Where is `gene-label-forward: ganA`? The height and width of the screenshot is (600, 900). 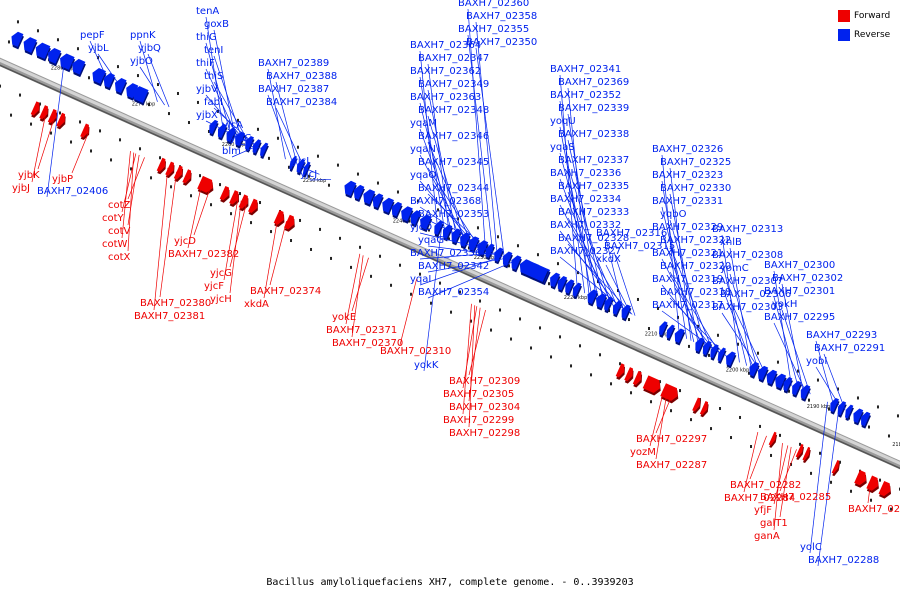 gene-label-forward: ganA is located at coordinates (767, 536).